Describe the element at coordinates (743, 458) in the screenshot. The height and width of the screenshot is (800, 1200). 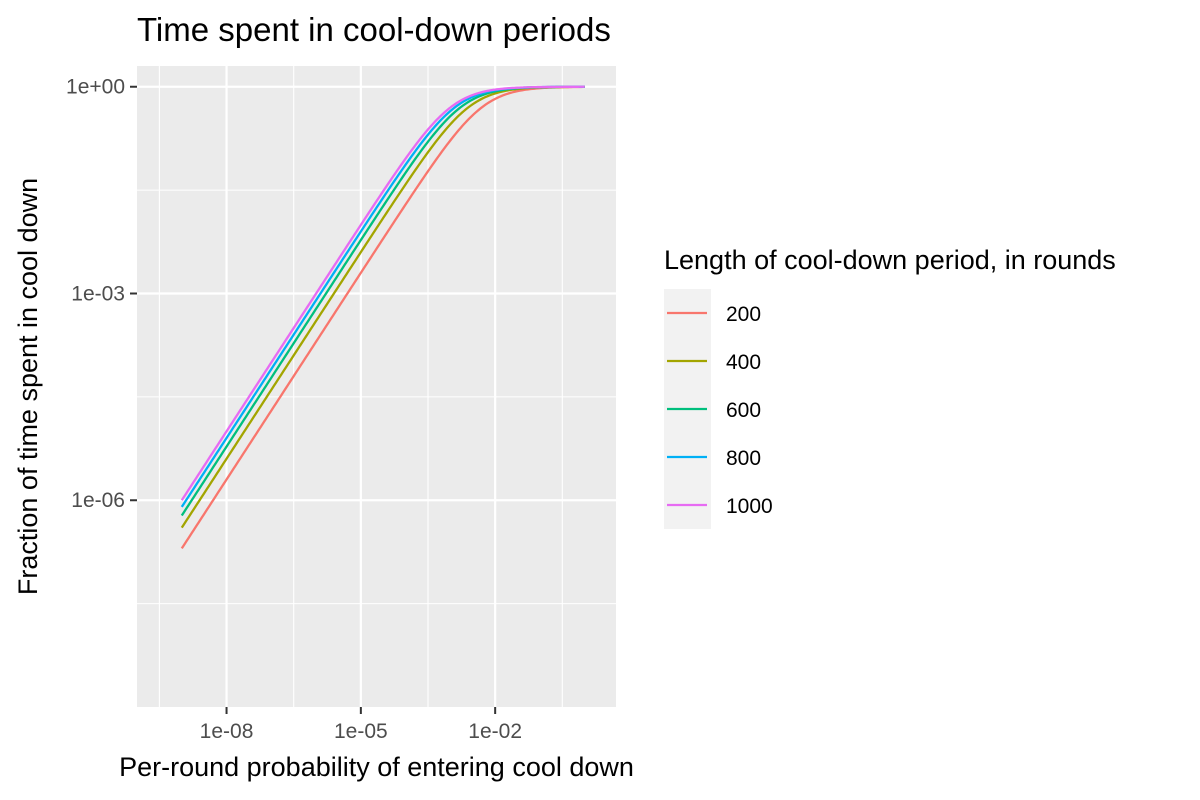
I see `legend-label-800: 800` at that location.